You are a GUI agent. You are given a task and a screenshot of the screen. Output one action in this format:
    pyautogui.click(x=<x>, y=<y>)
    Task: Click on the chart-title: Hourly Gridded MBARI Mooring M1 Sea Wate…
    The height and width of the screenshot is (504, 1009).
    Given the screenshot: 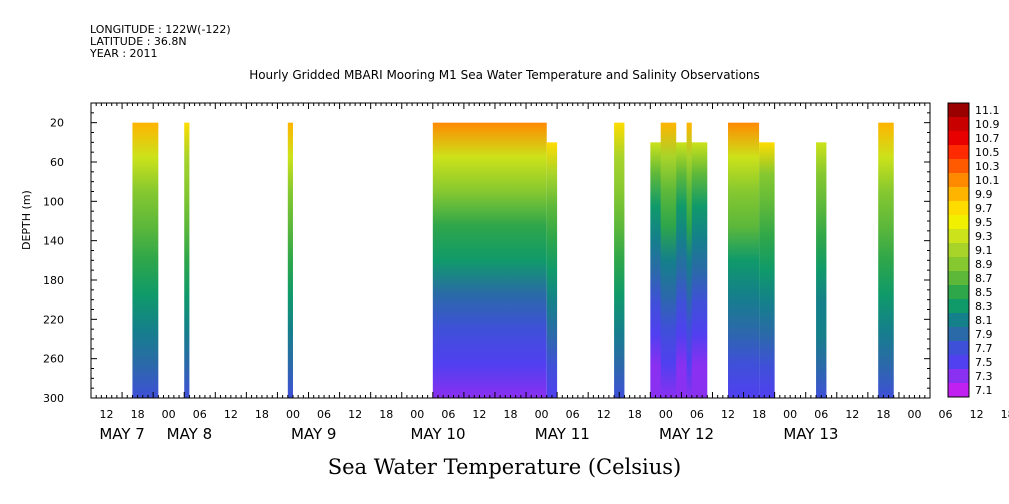 What is the action you would take?
    pyautogui.click(x=504, y=75)
    